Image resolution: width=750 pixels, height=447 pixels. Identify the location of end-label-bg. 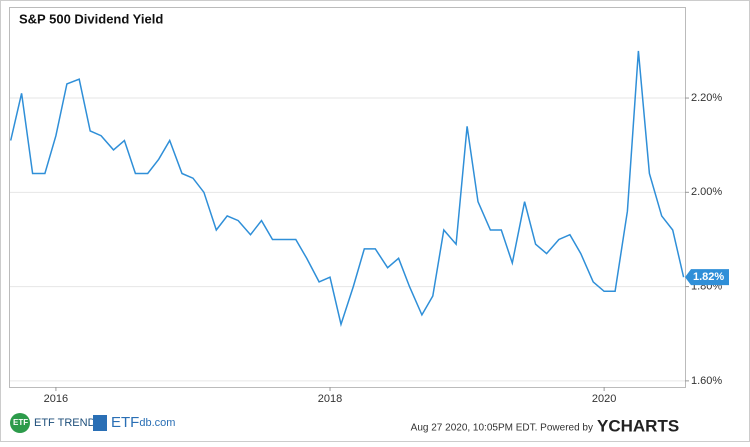
(707, 277).